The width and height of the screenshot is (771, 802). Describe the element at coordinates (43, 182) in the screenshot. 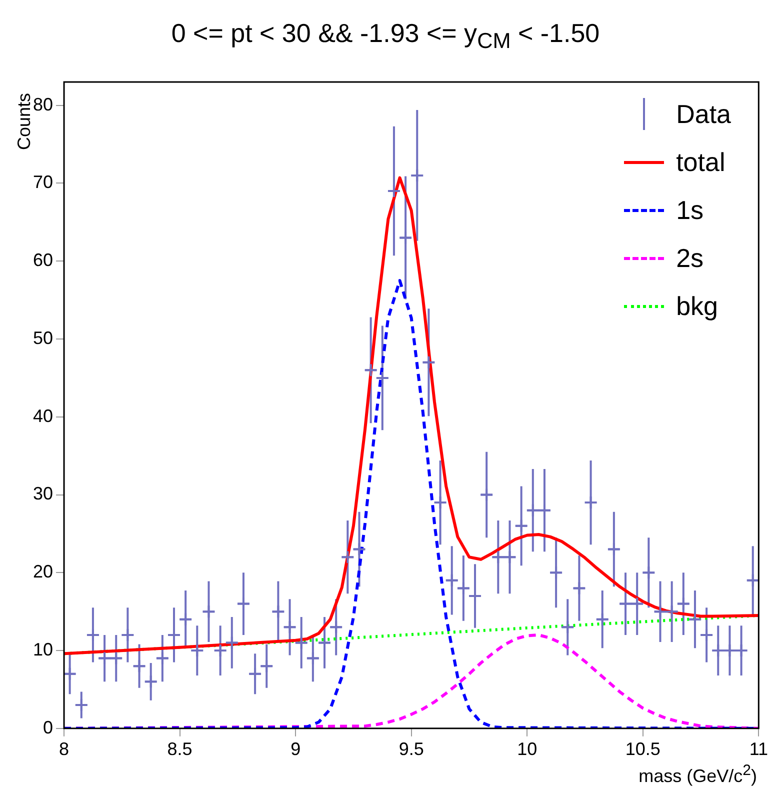

I see `y-tick-label: 70` at that location.